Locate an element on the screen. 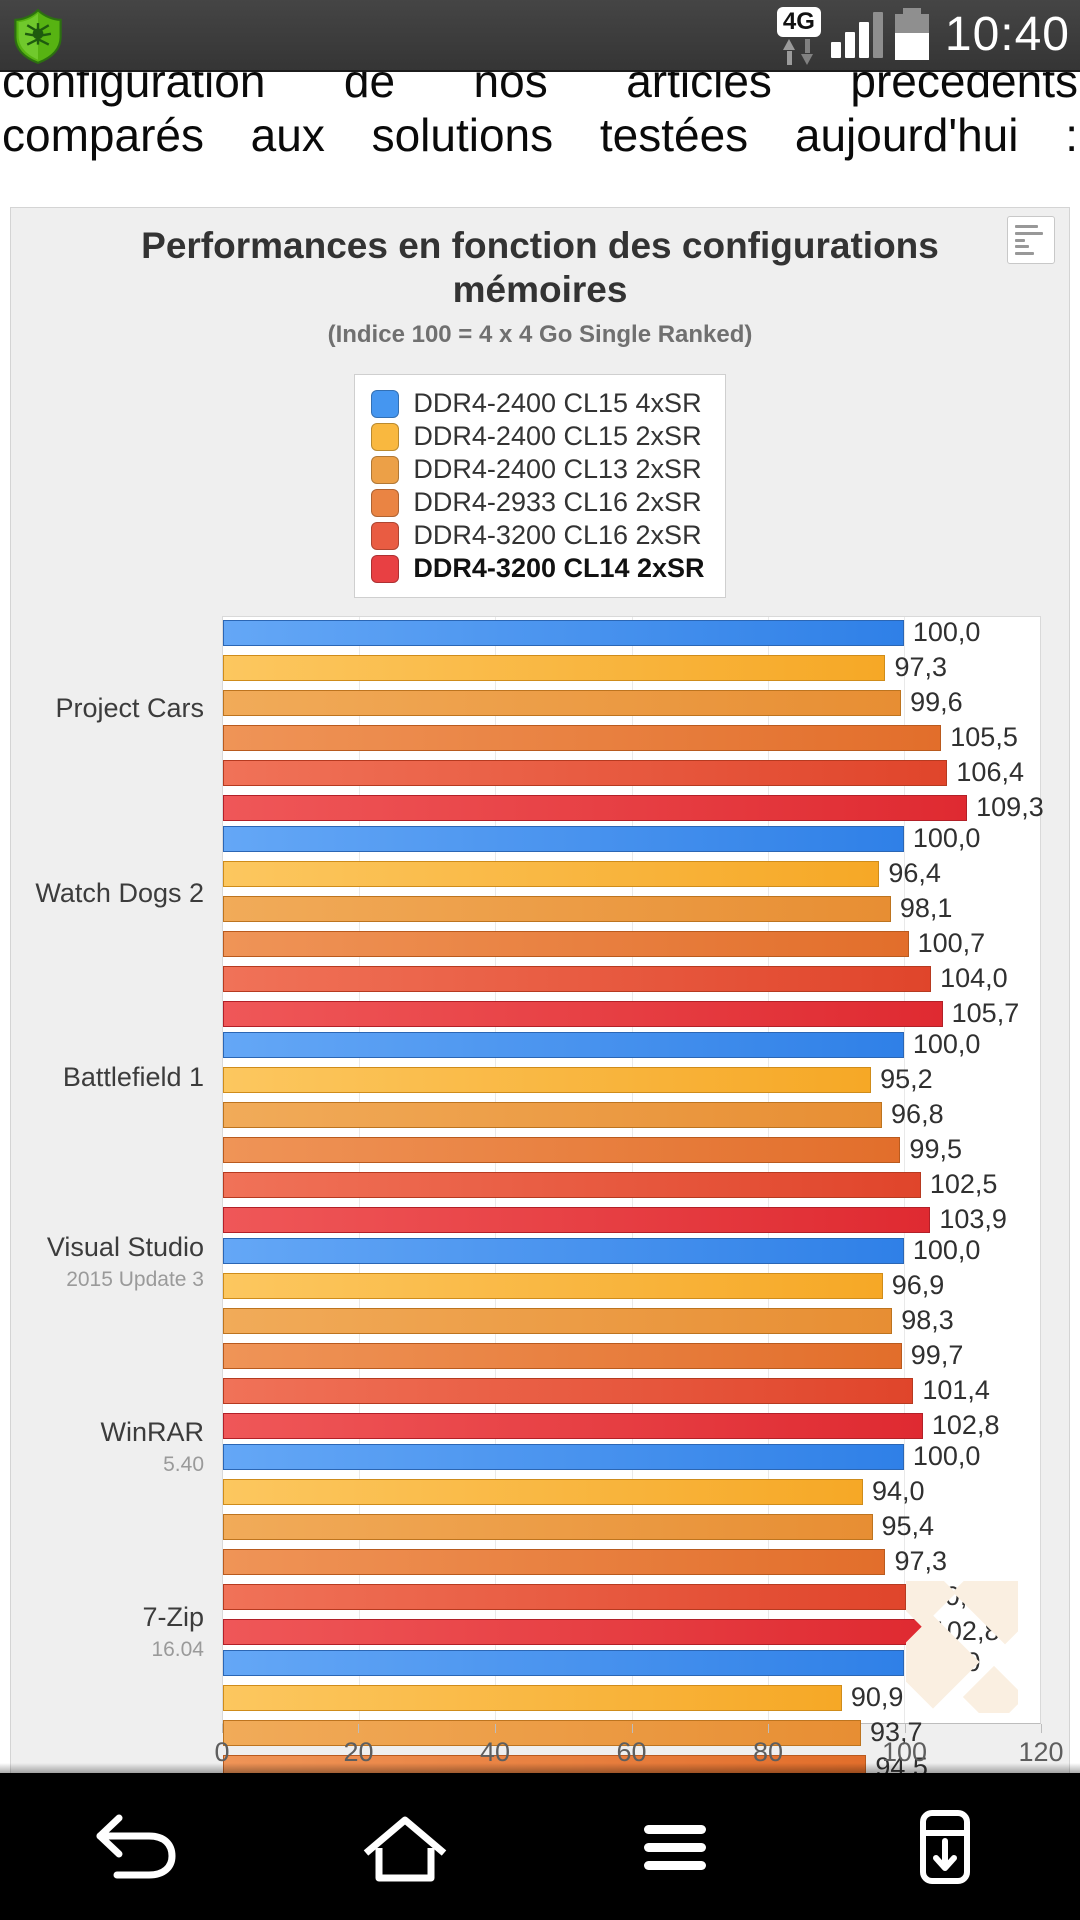  category-name: Battlefield 1 is located at coordinates (133, 1077).